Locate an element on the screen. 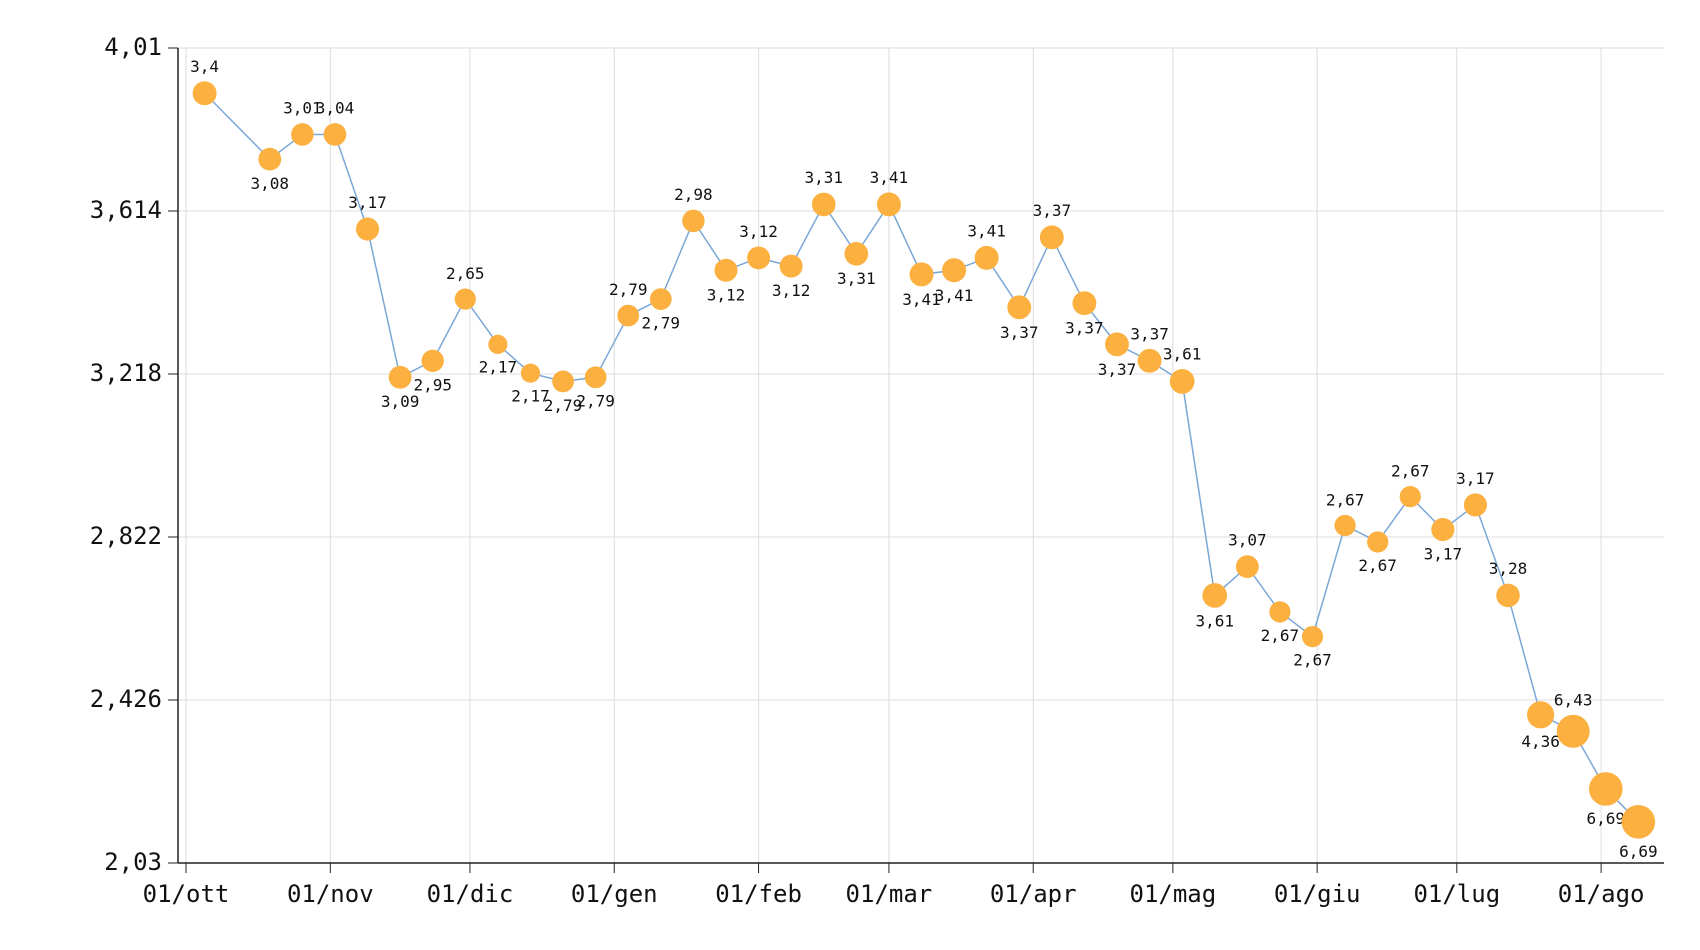 This screenshot has height=950, width=1700. data-label: 3,01 is located at coordinates (302, 108).